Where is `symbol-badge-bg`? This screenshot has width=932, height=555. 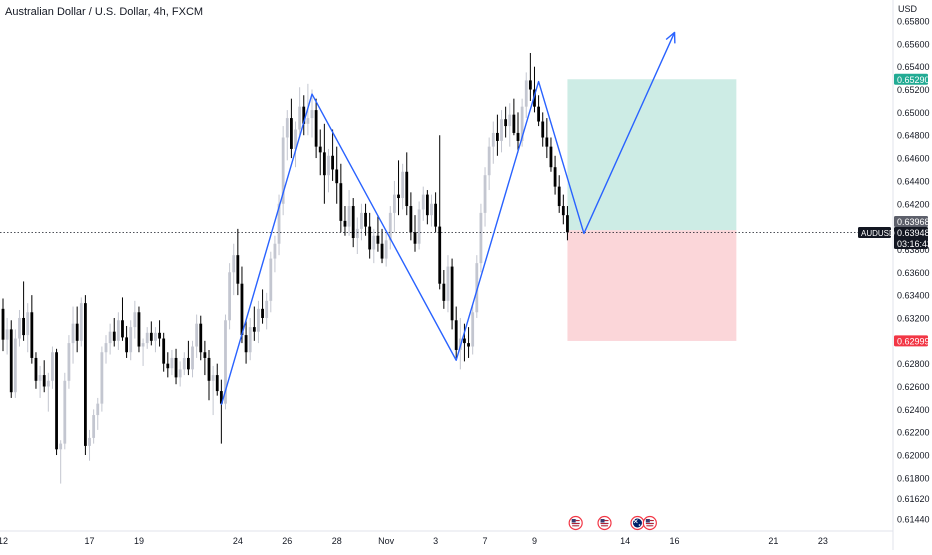 symbol-badge-bg is located at coordinates (874, 233).